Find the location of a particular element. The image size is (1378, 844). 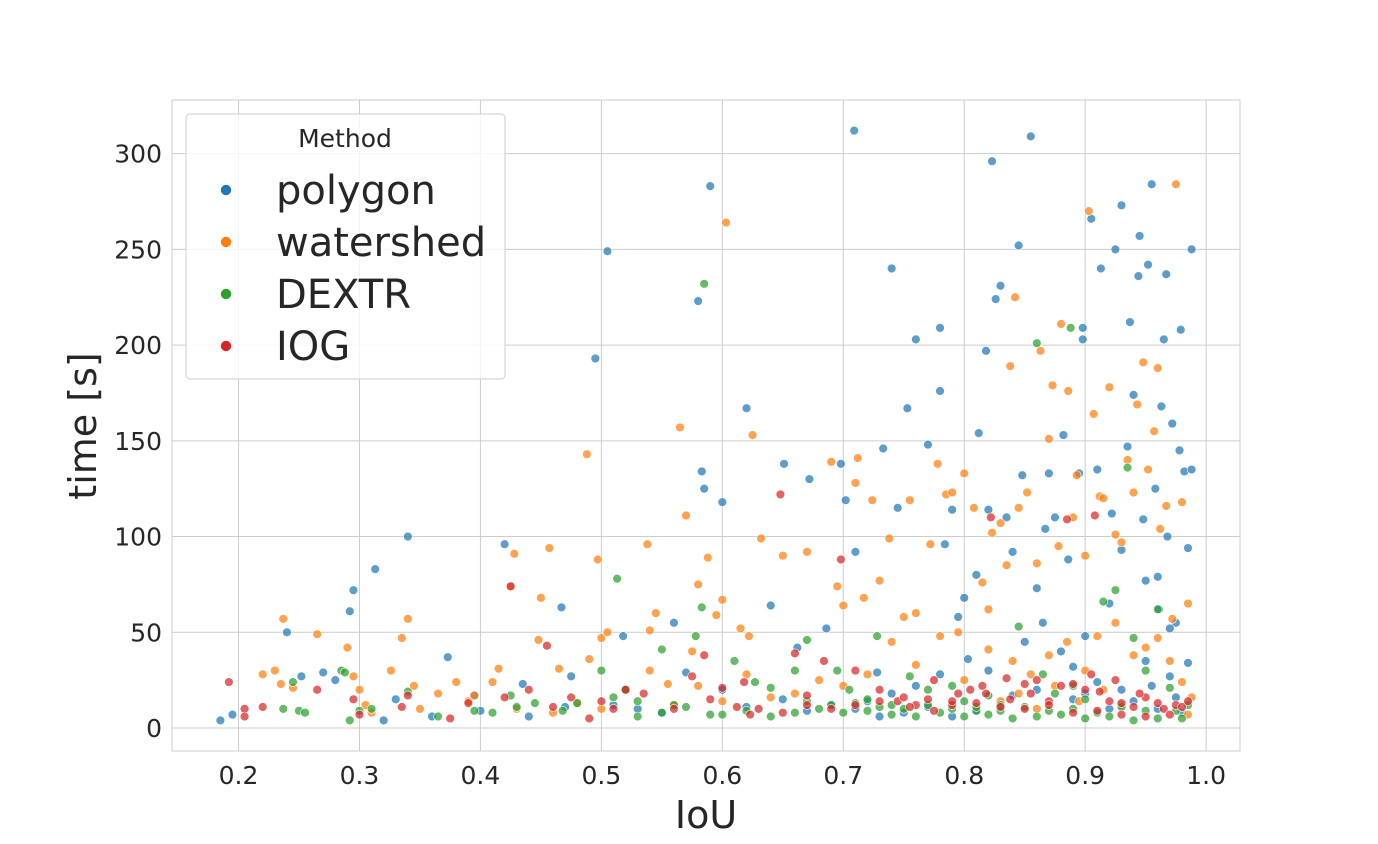

legend-item-DEXTR: DEXTR is located at coordinates (315, 295).